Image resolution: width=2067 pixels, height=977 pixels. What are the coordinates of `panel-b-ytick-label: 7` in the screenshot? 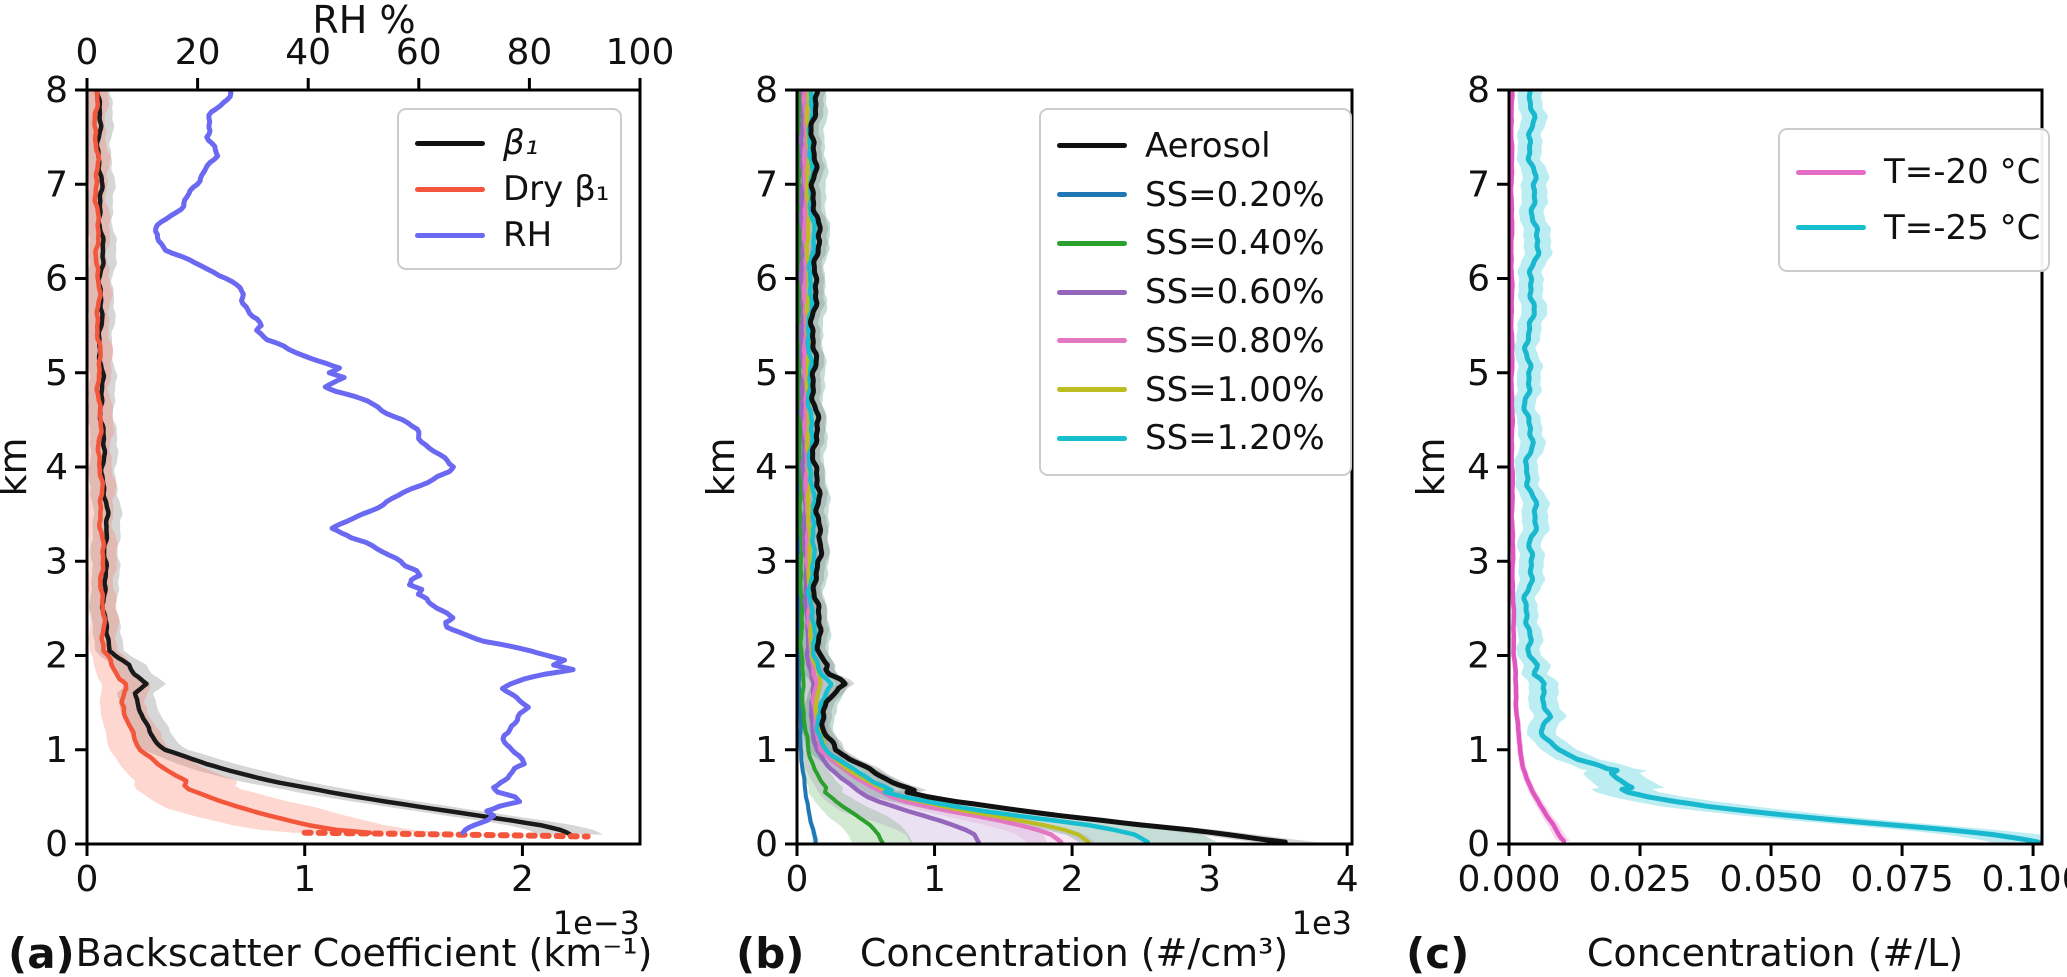 It's located at (766, 184).